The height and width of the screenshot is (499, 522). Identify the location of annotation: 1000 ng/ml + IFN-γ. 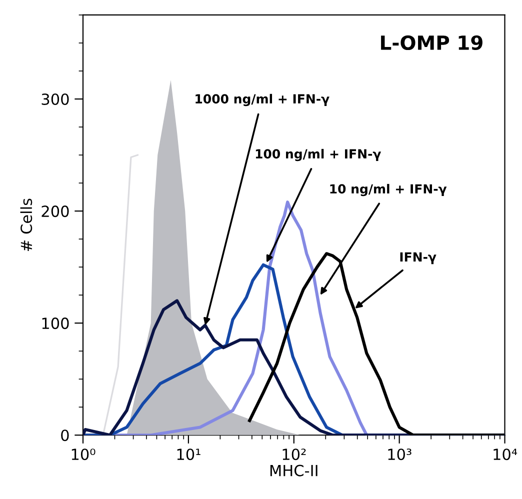
(263, 100).